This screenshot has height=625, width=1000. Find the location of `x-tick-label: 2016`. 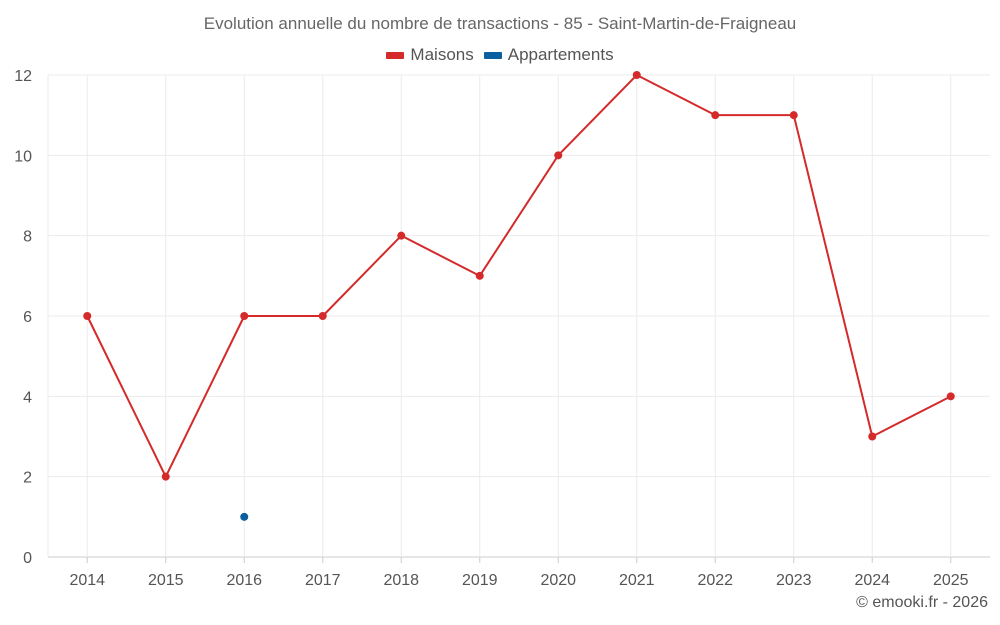

x-tick-label: 2016 is located at coordinates (244, 580).